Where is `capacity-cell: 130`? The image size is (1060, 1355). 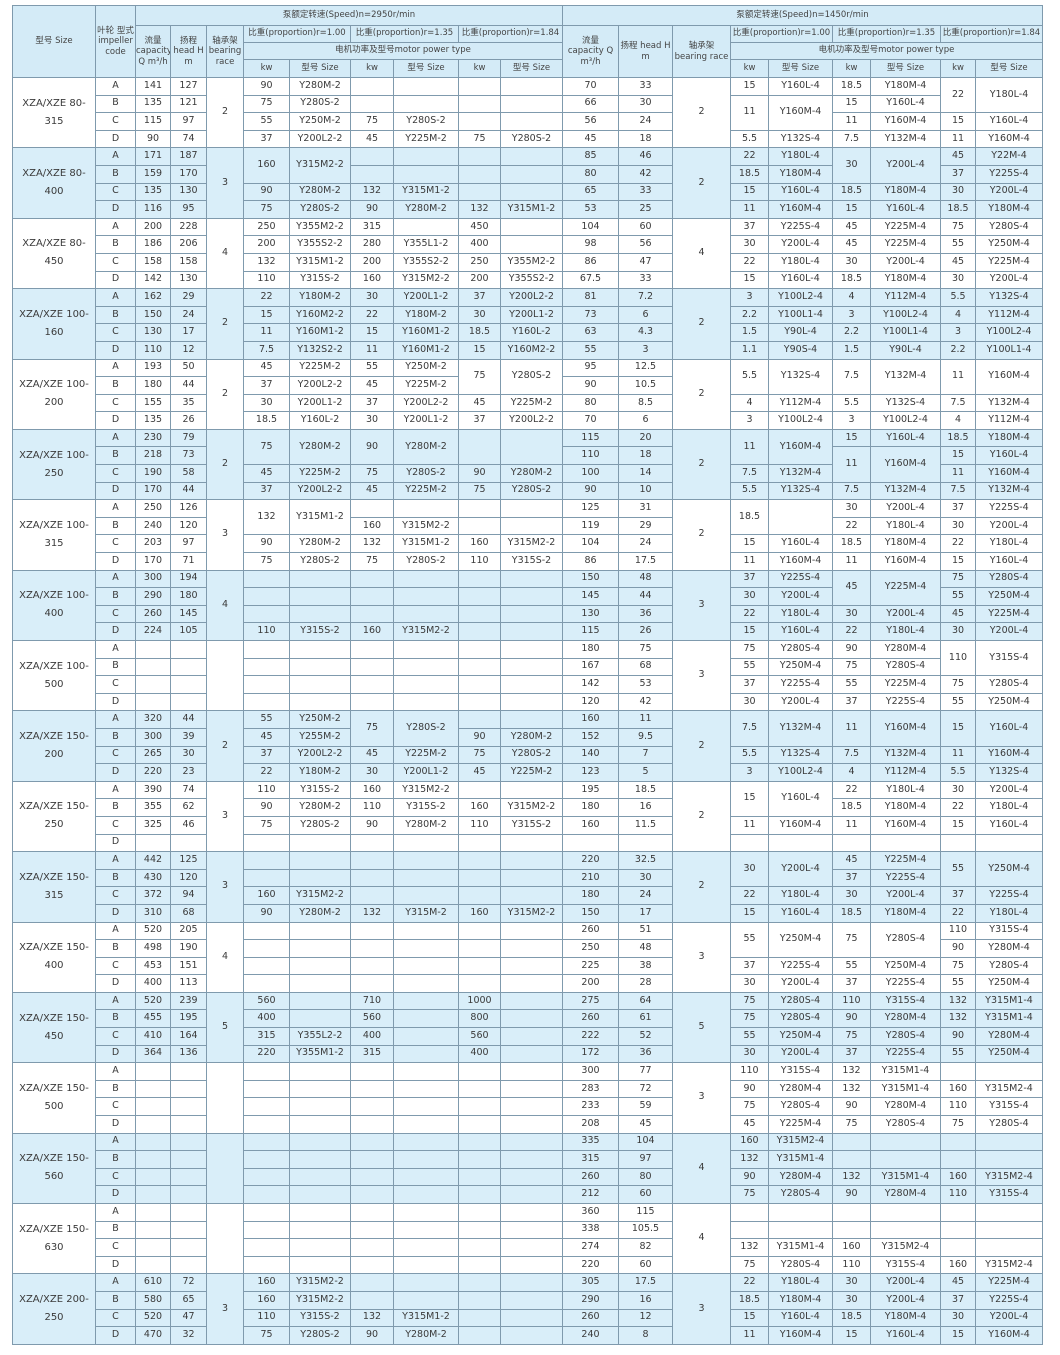 capacity-cell: 130 is located at coordinates (153, 332).